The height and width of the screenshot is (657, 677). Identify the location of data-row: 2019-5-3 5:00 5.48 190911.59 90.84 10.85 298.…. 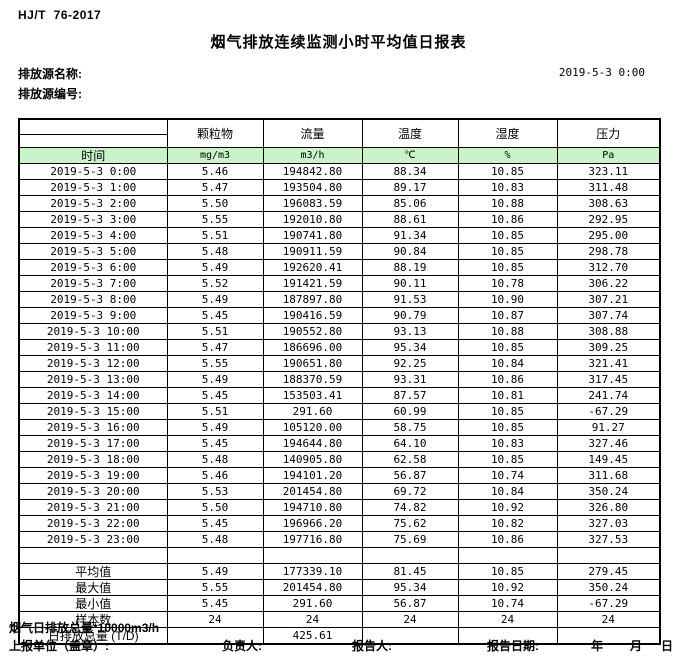
(339, 251).